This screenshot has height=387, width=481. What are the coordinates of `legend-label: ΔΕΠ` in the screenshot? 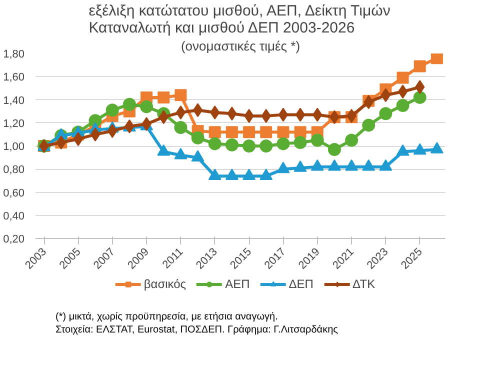 It's located at (301, 284).